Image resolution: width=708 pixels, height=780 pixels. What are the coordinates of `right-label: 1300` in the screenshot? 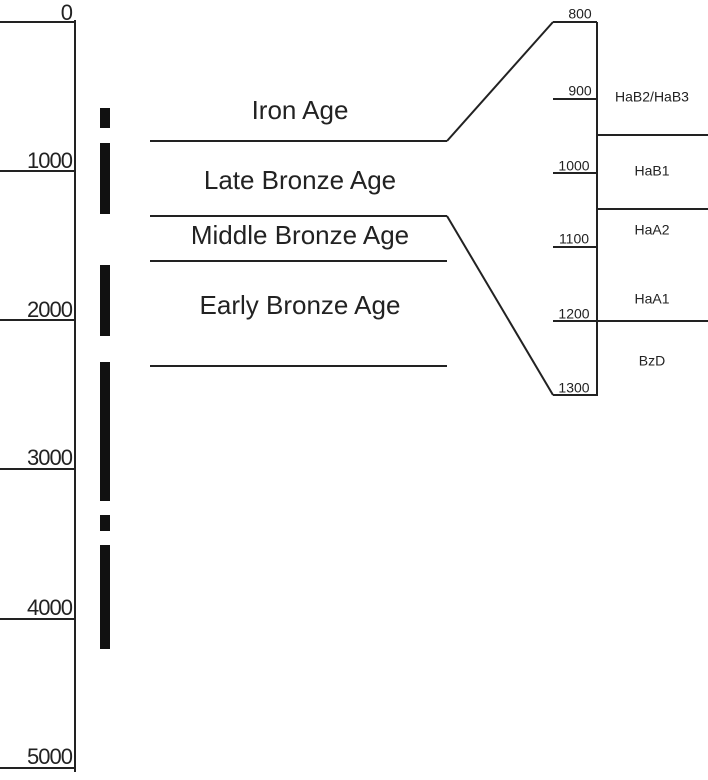 It's located at (573, 388).